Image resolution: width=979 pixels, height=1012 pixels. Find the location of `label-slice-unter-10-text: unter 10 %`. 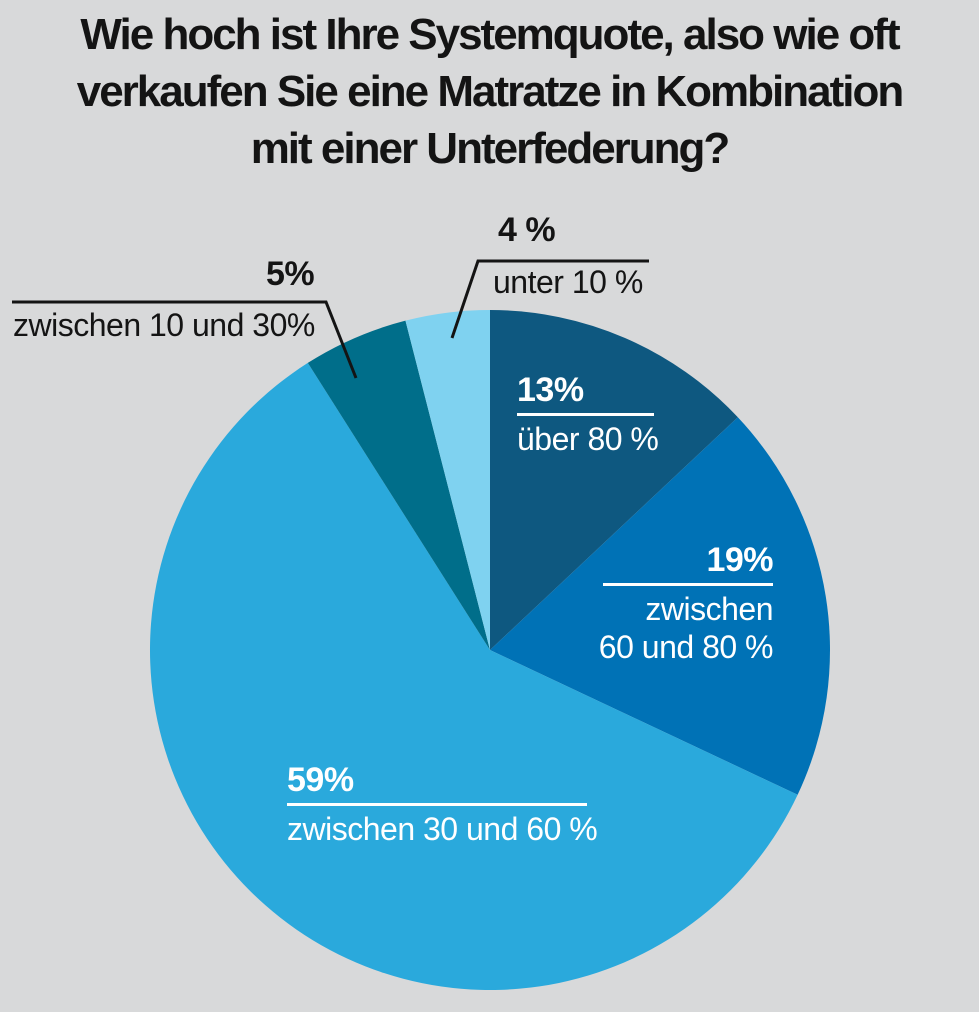

label-slice-unter-10-text: unter 10 % is located at coordinates (568, 282).